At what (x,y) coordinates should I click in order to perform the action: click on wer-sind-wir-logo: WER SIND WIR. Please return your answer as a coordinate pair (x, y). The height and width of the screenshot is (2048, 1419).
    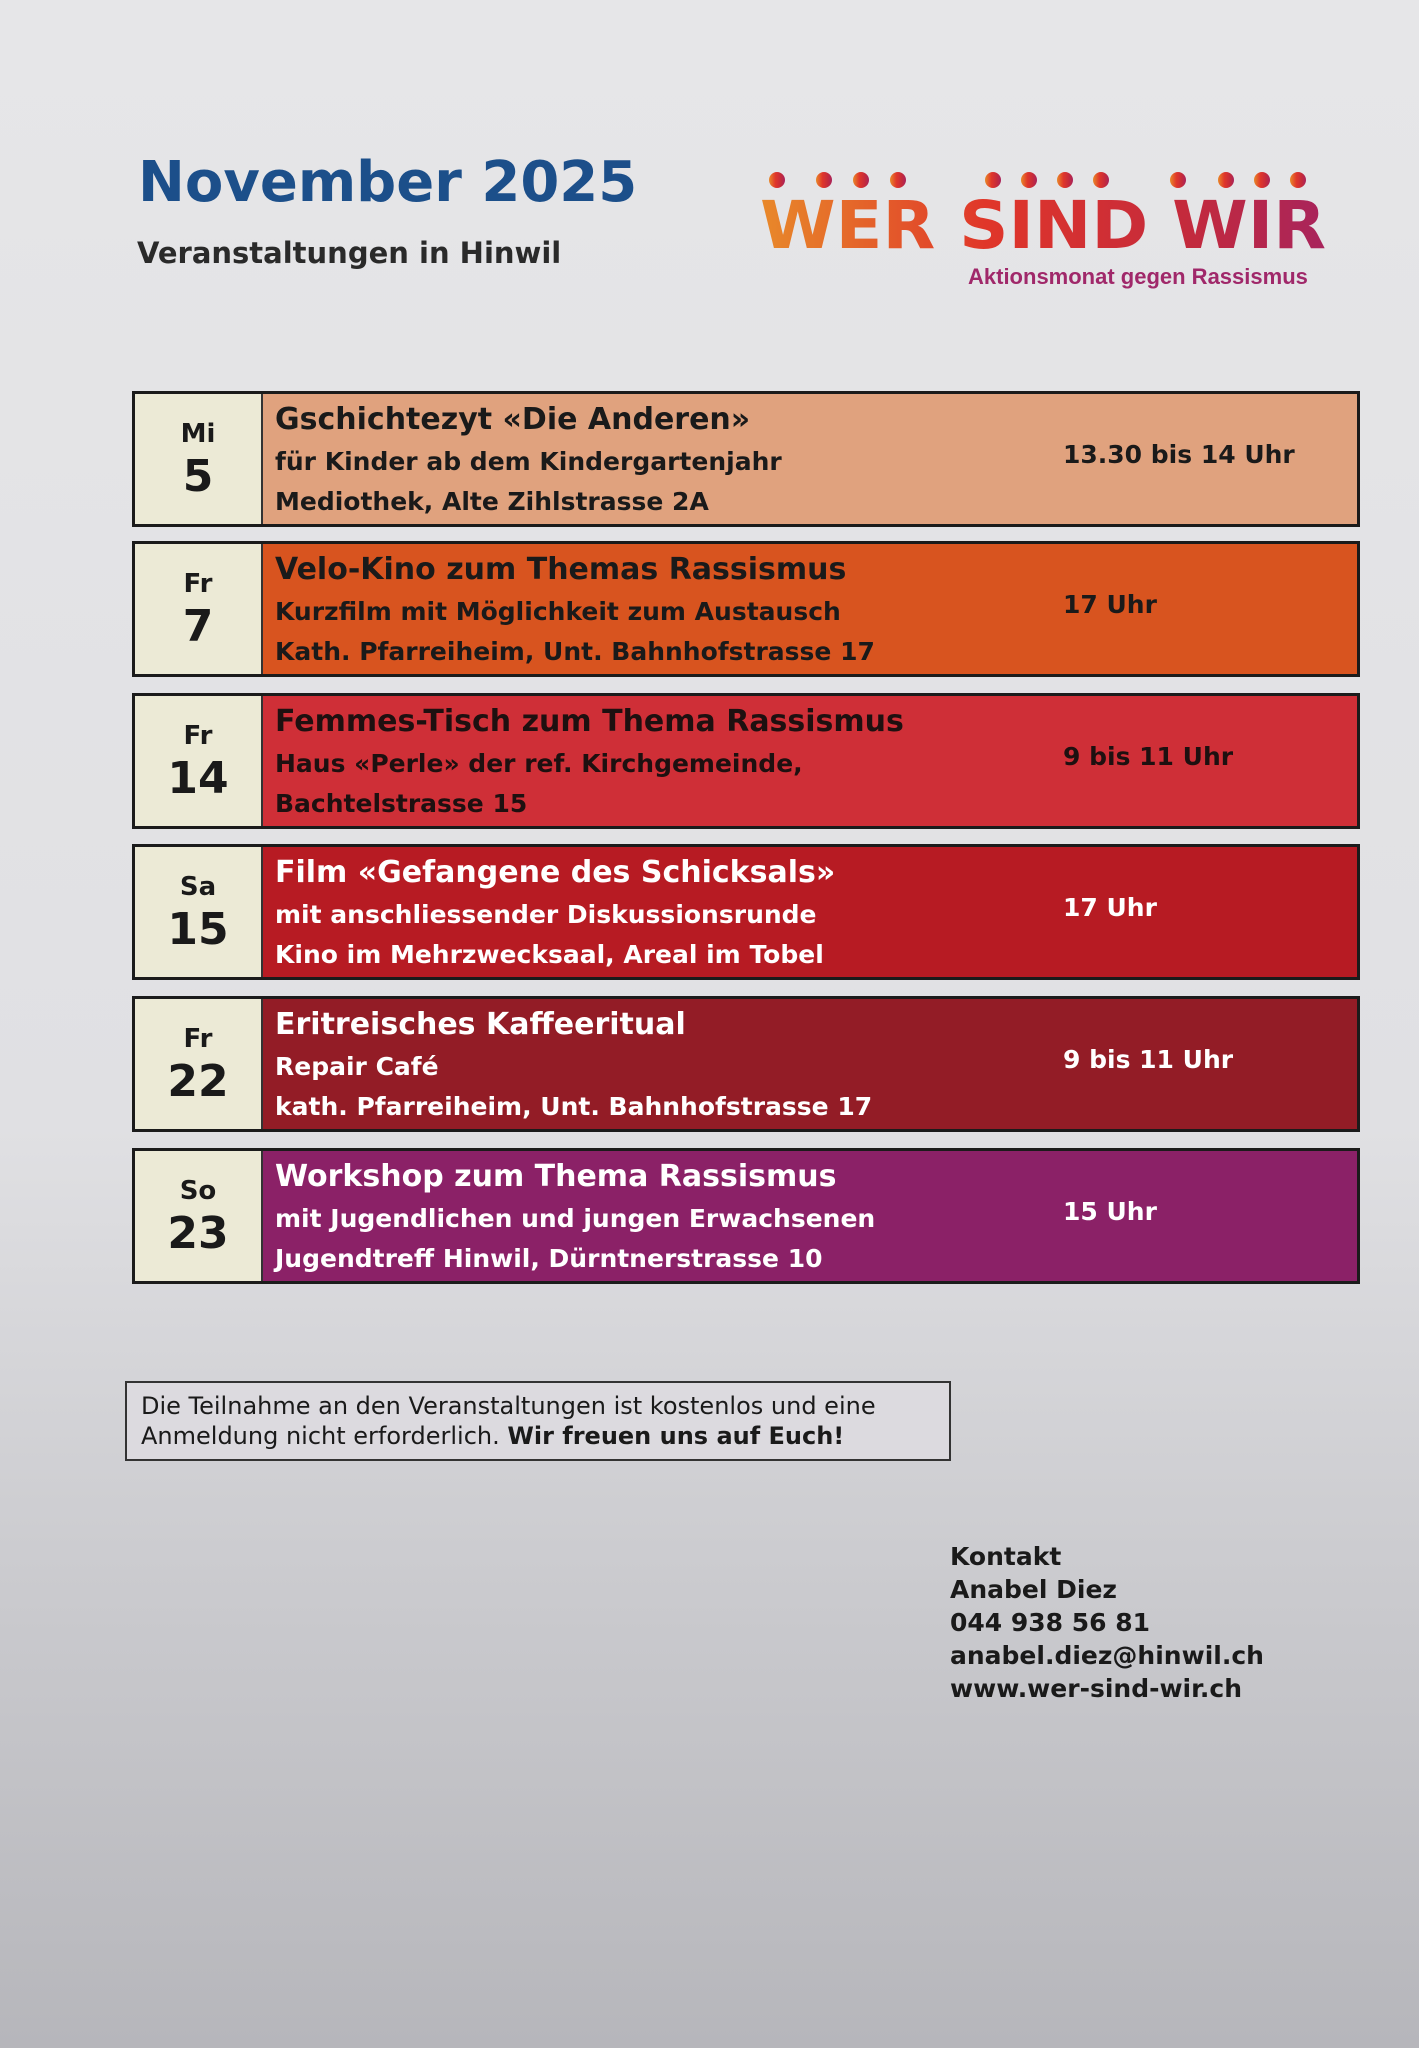
    Looking at the image, I should click on (1043, 212).